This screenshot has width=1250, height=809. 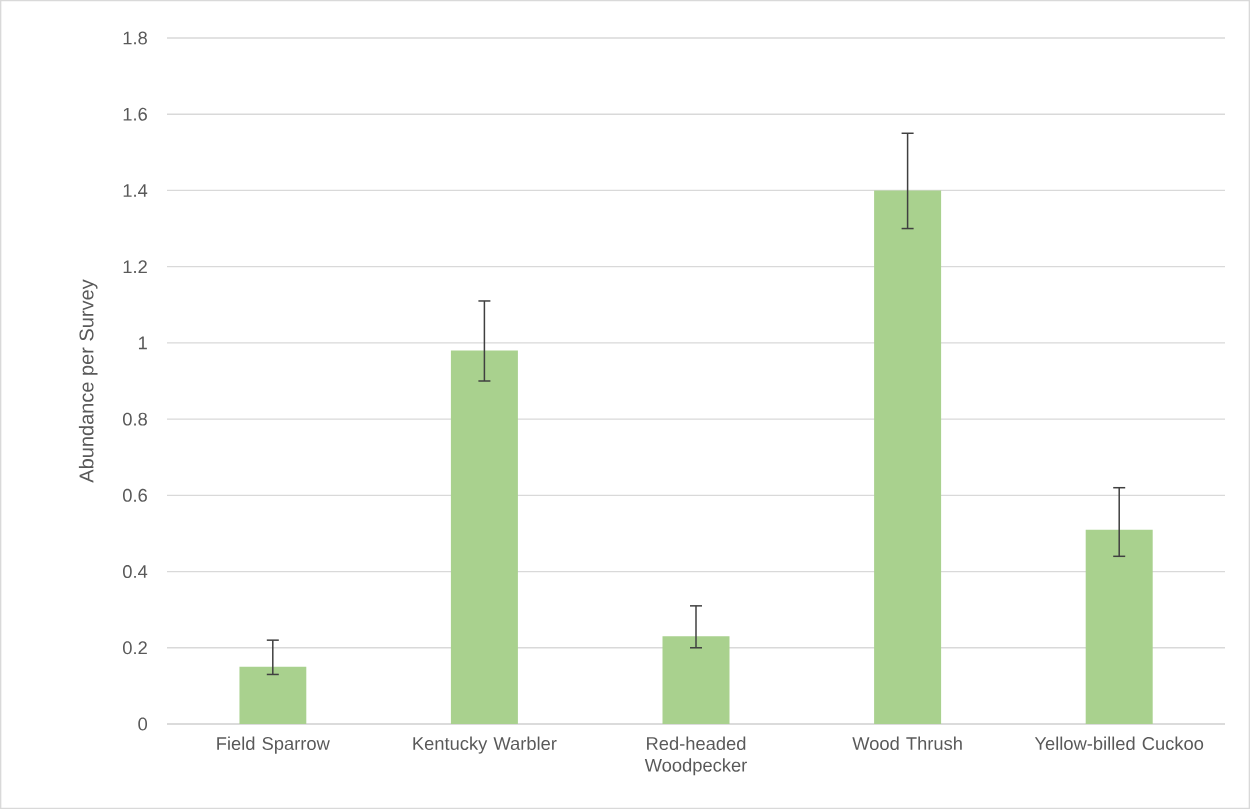 What do you see at coordinates (135, 38) in the screenshot?
I see `y-tick-label: 1.8` at bounding box center [135, 38].